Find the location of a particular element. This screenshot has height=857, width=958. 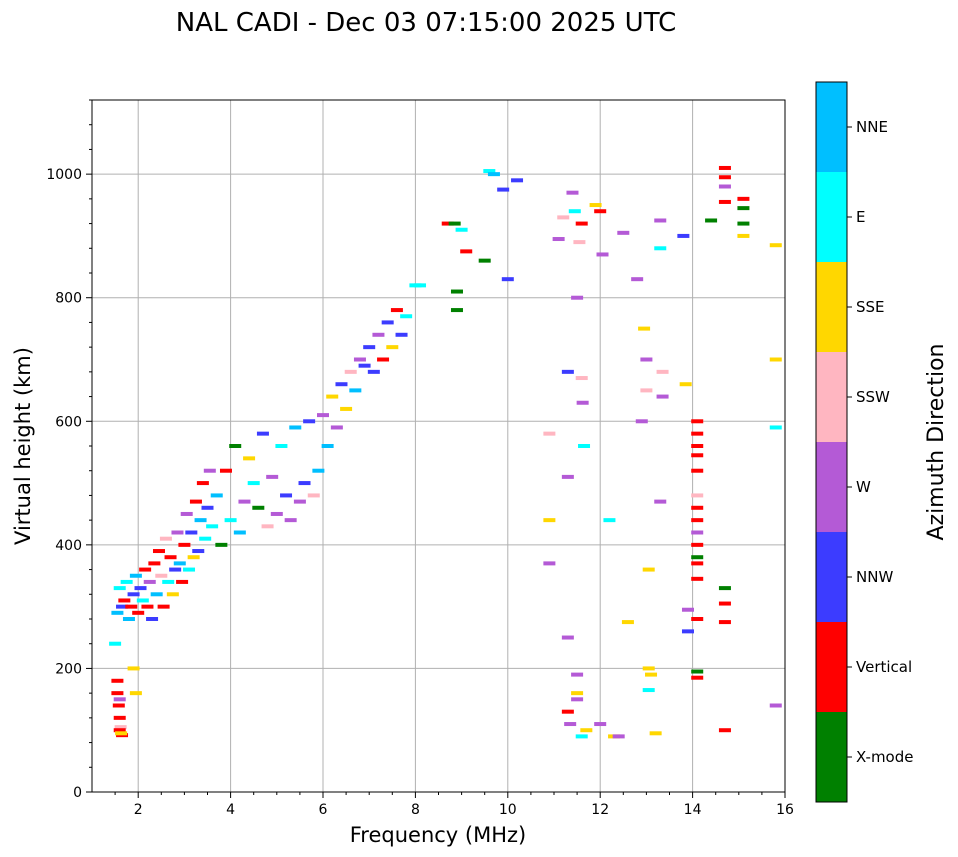

colorbar-label: Vertical is located at coordinates (884, 667).